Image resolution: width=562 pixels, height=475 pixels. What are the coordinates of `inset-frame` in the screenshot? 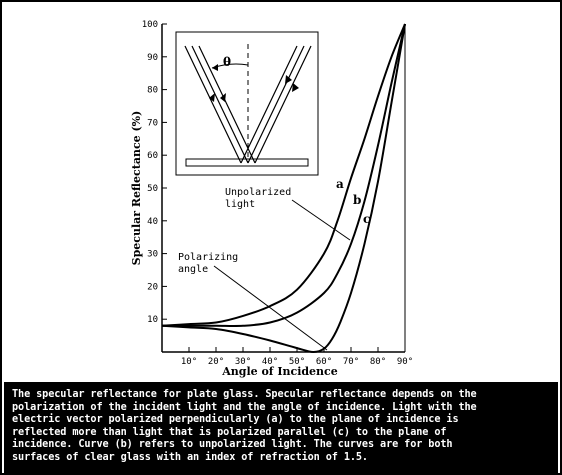 It's located at (247, 103).